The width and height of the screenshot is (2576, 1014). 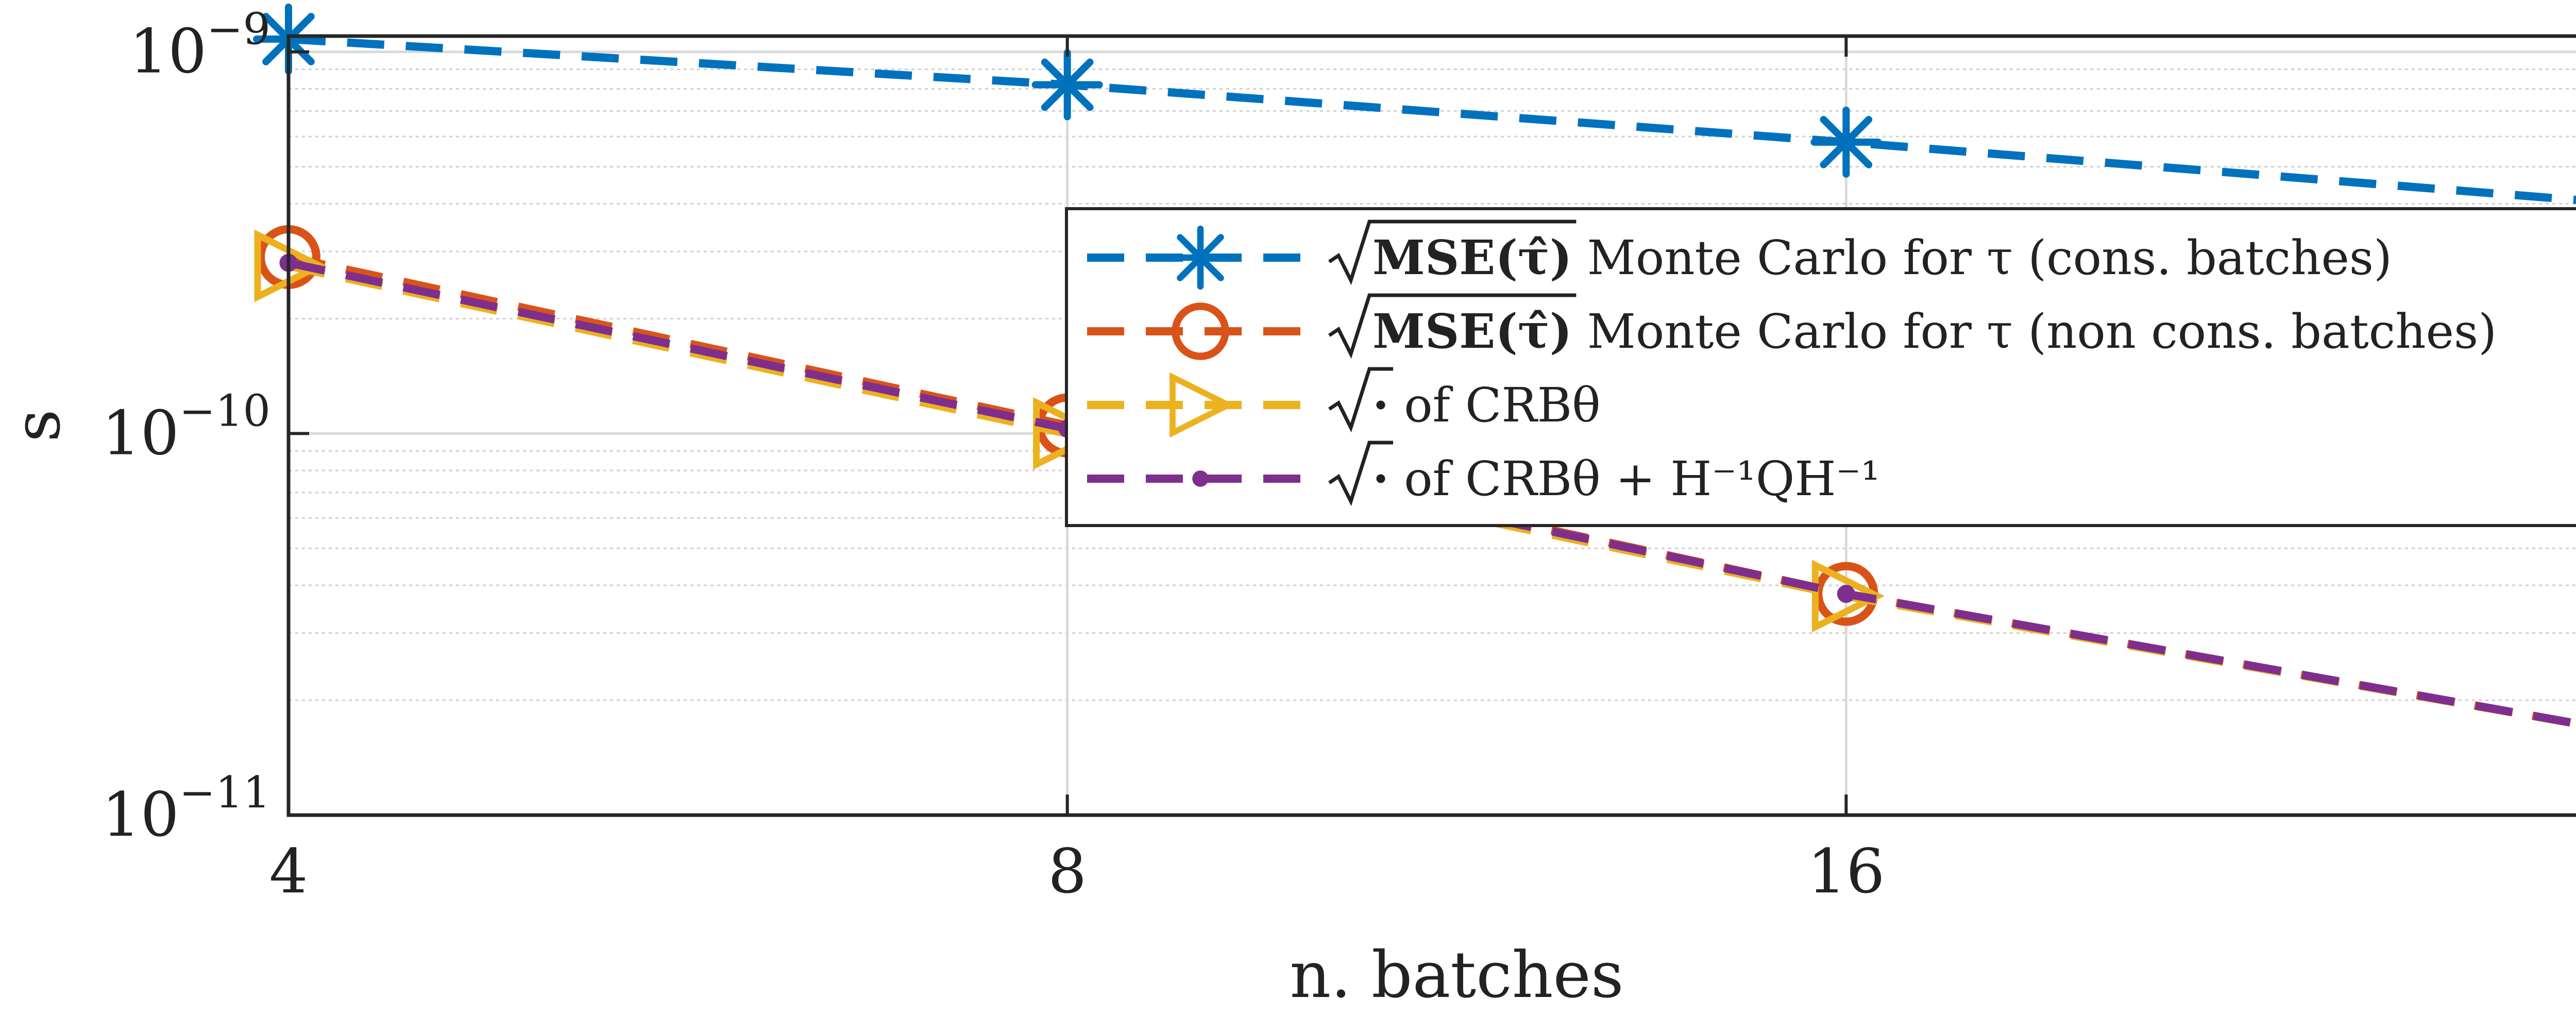 I want to click on y-tick-label: 10−11, so click(x=186, y=808).